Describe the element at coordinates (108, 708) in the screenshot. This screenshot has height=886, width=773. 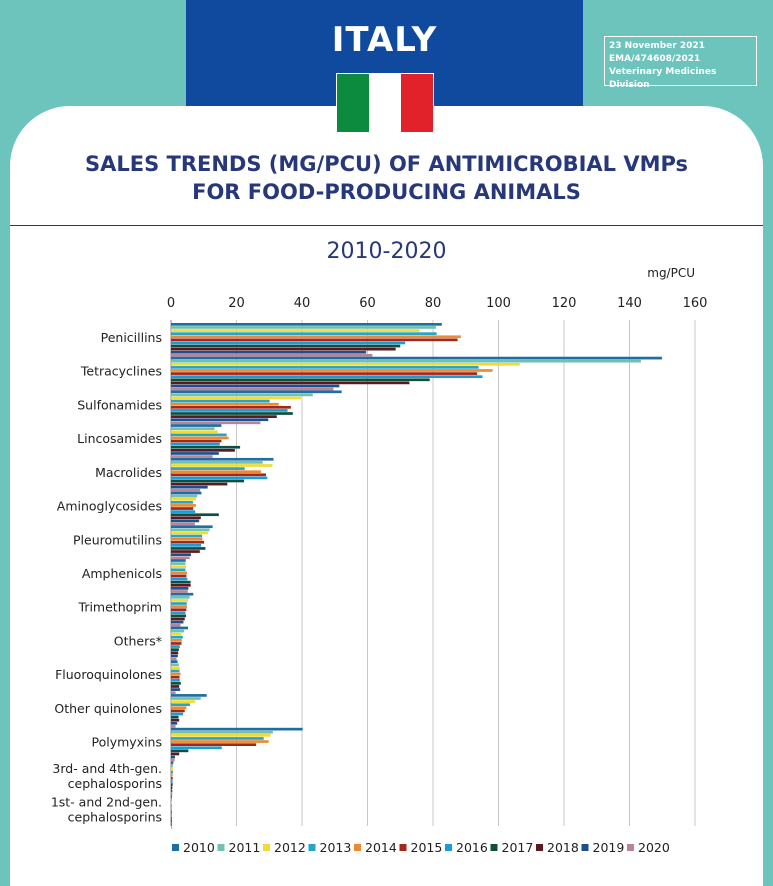
I see `category-label: Other quinolones` at that location.